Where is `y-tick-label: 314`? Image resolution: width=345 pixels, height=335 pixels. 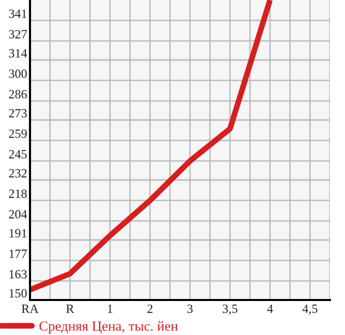 y-tick-label: 314 is located at coordinates (18, 53).